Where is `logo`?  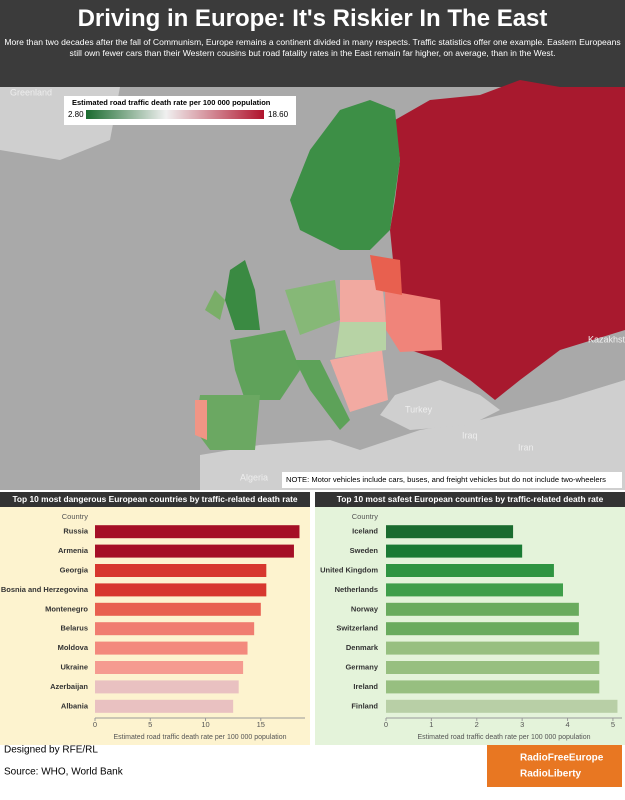 logo is located at coordinates (554, 766).